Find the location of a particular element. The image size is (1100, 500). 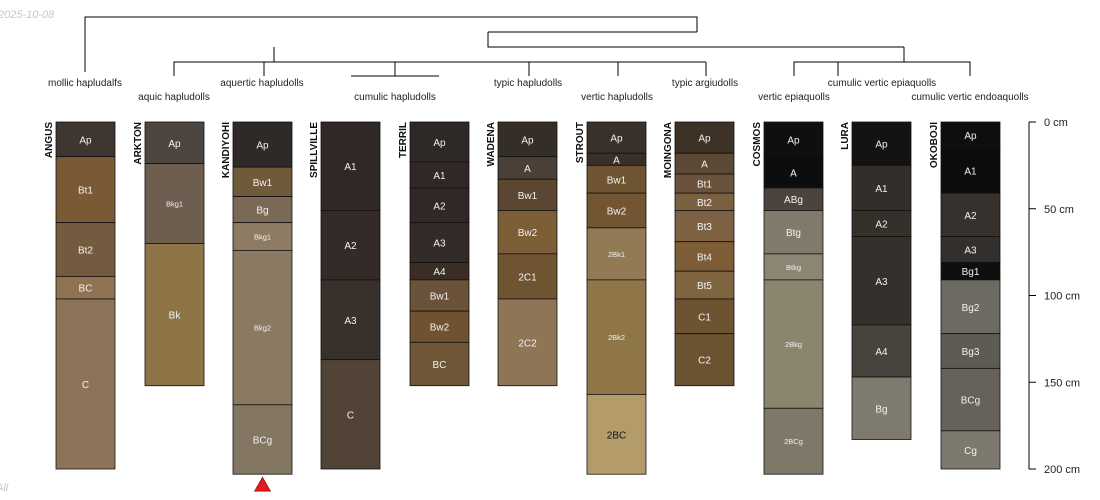

horizon-label: A2 is located at coordinates (881, 224).